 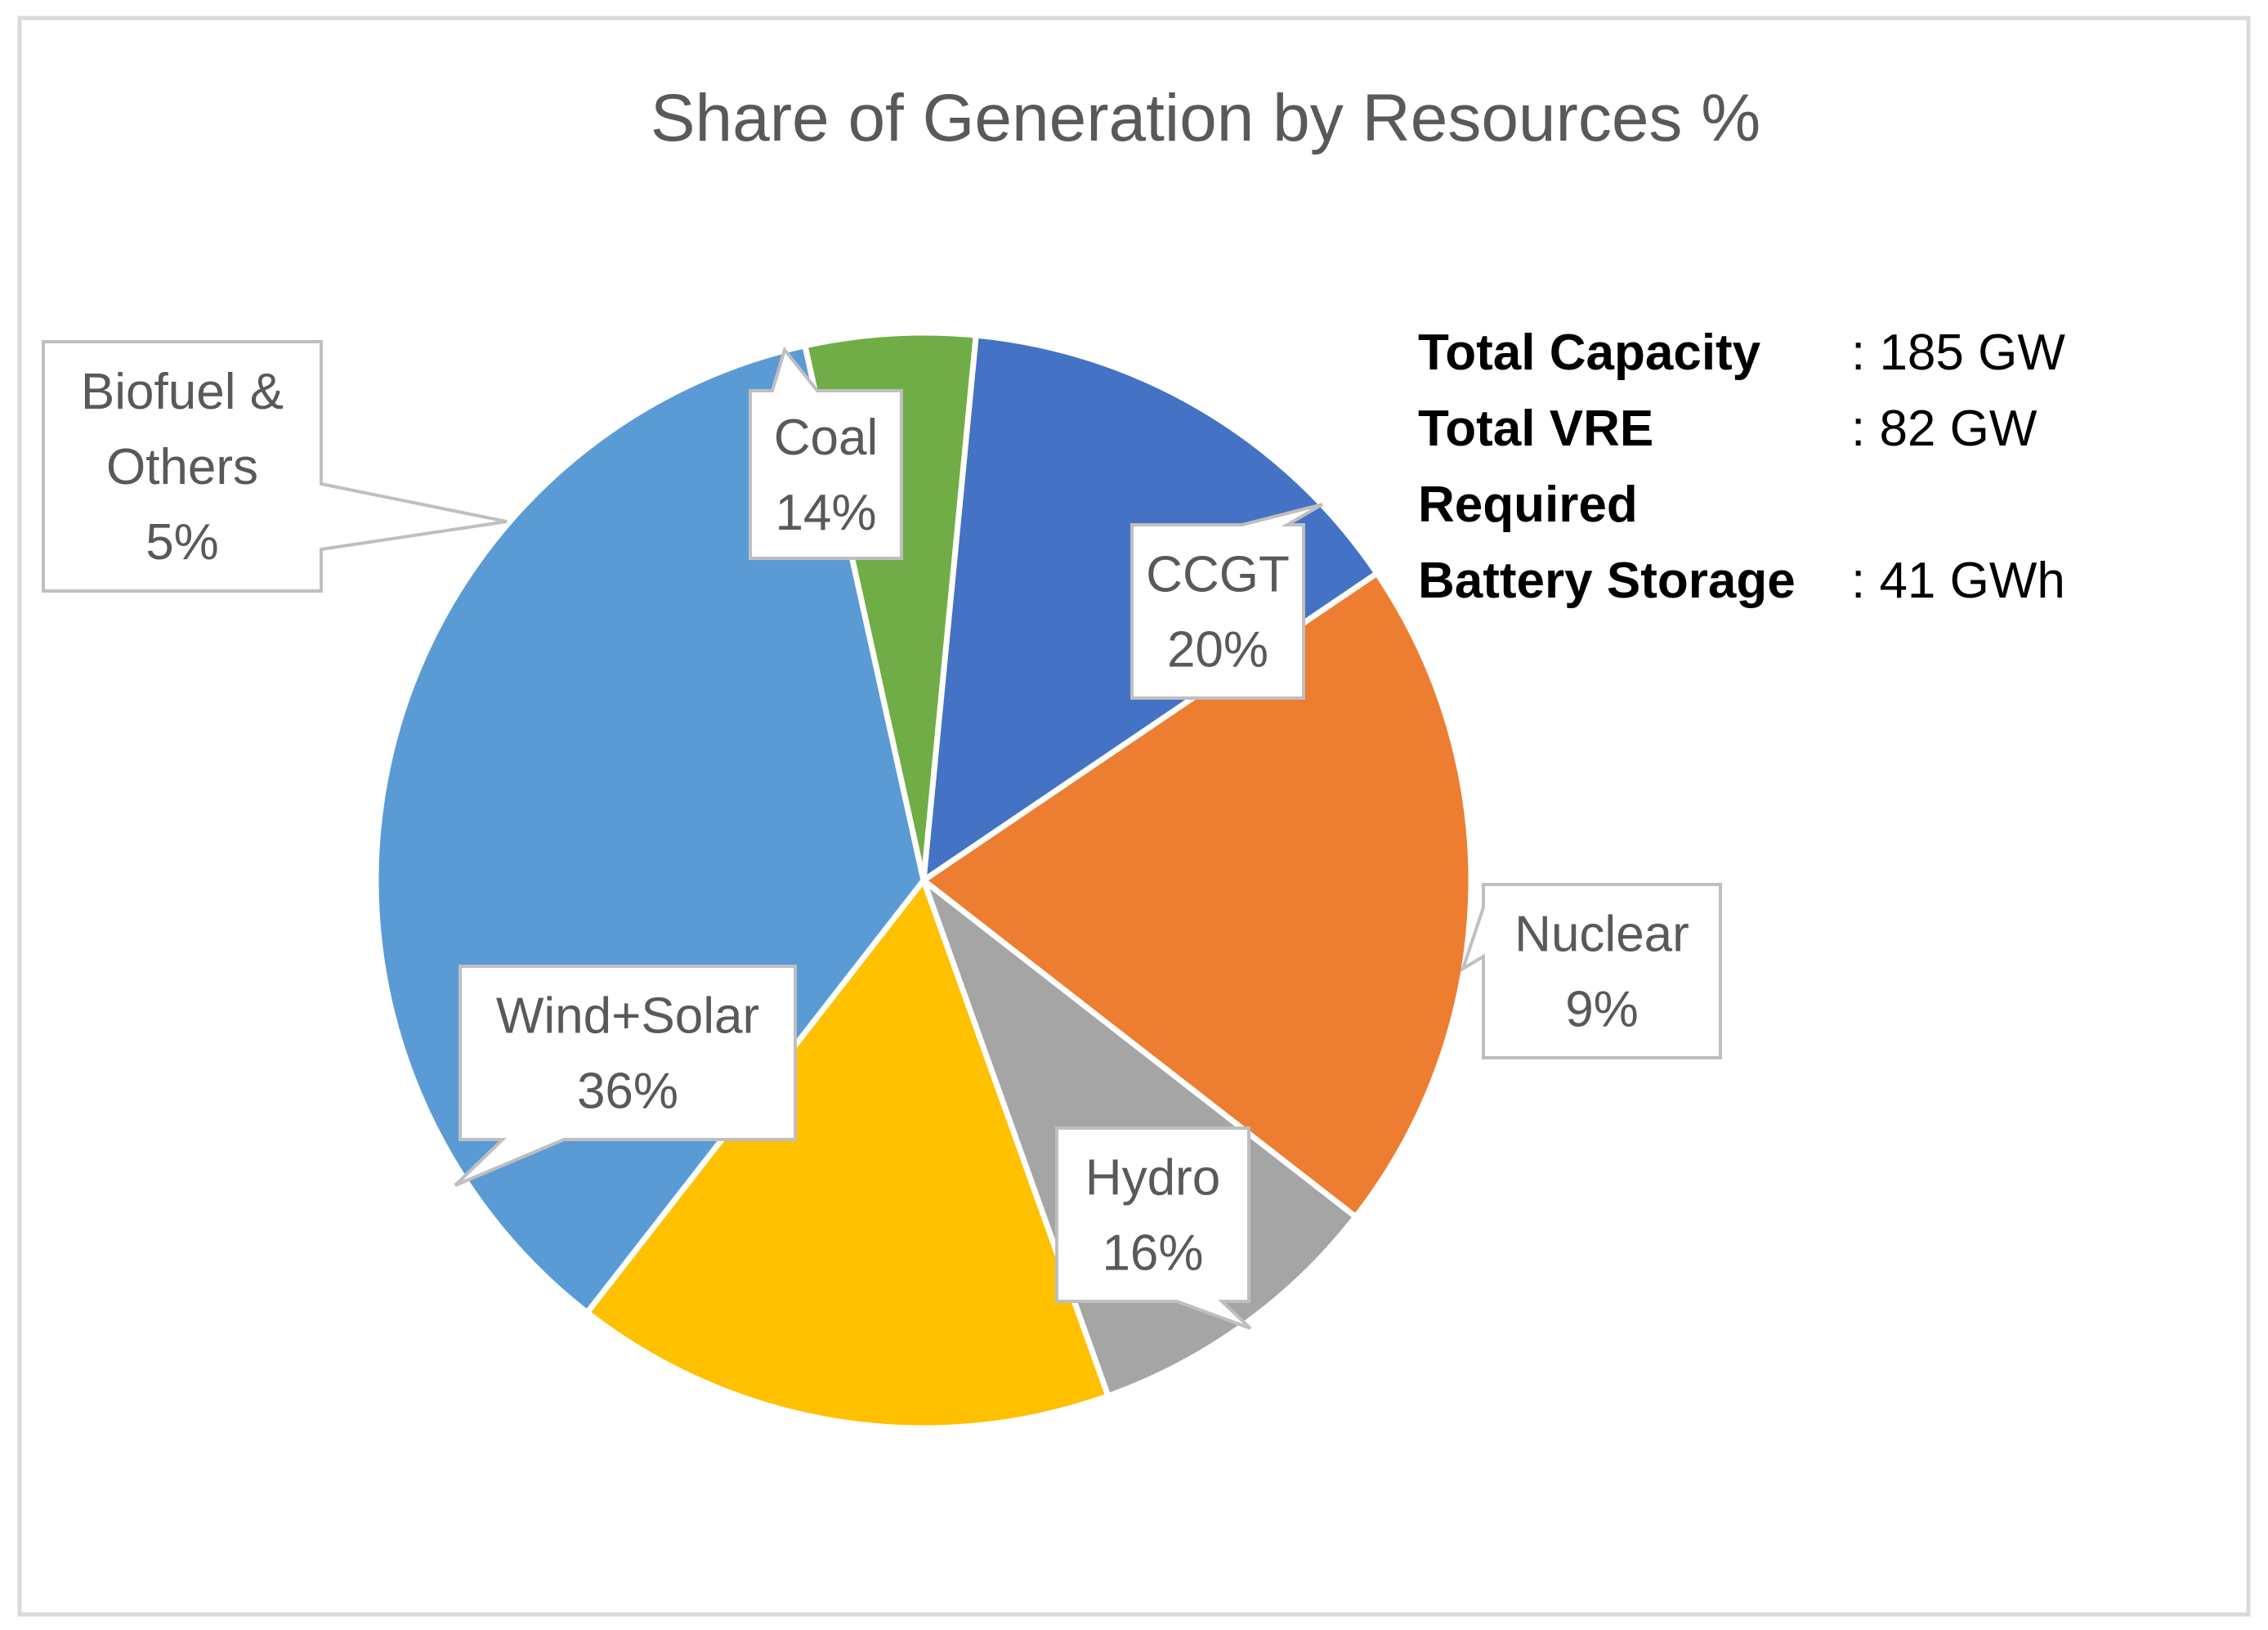 What do you see at coordinates (1217, 650) in the screenshot?
I see `data-label-text-ccgt: 20%` at bounding box center [1217, 650].